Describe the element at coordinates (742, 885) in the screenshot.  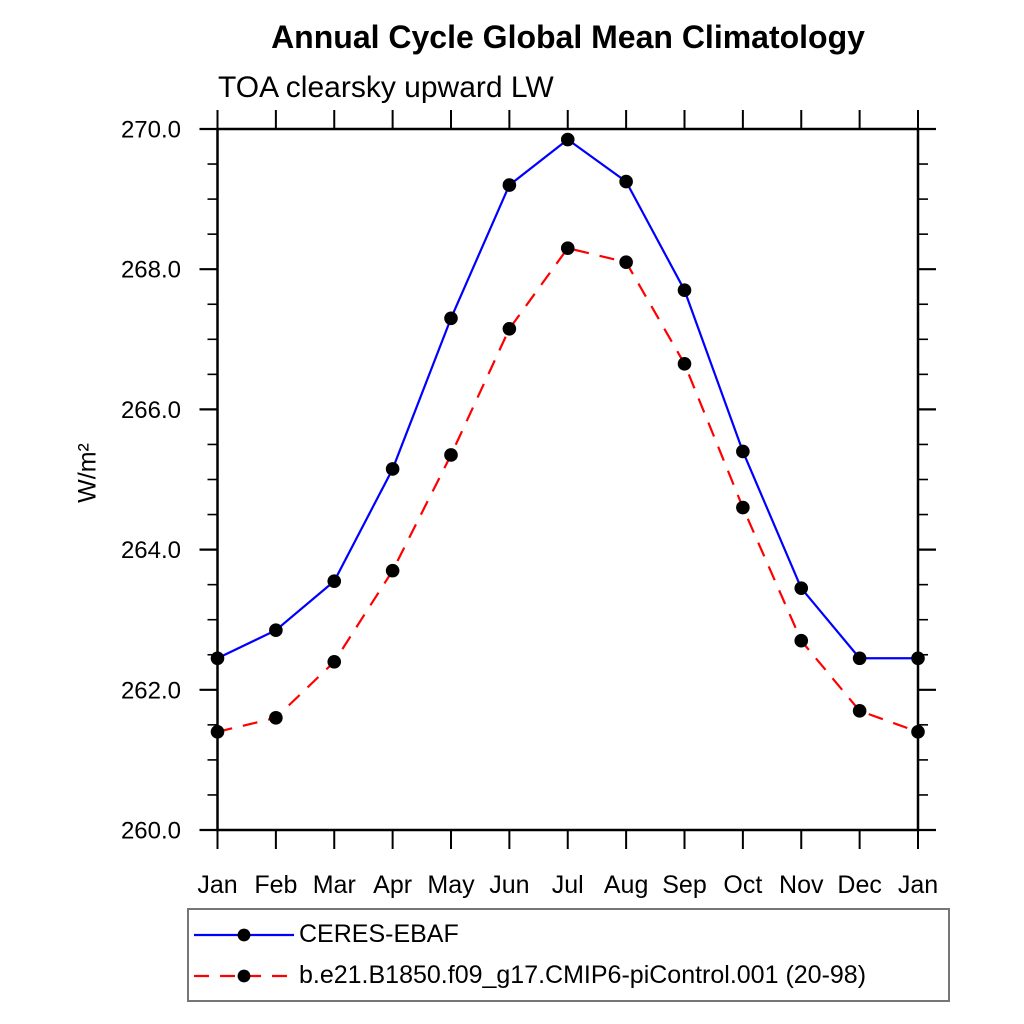
I see `x-tick-label: Oct` at that location.